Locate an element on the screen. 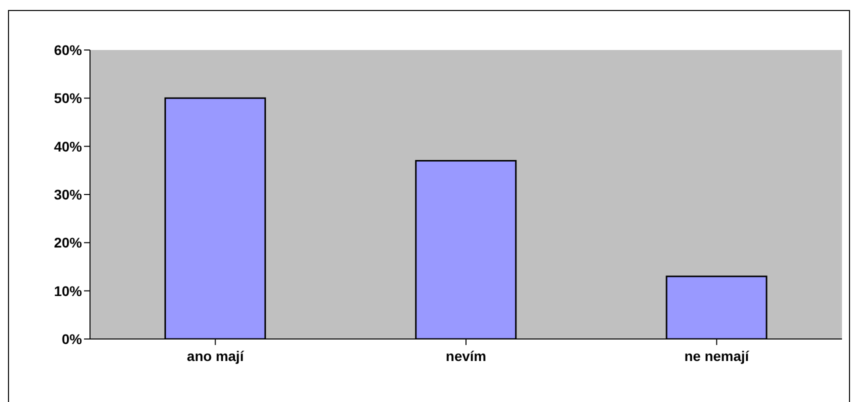  x-tick-label: ne nemají is located at coordinates (717, 356).